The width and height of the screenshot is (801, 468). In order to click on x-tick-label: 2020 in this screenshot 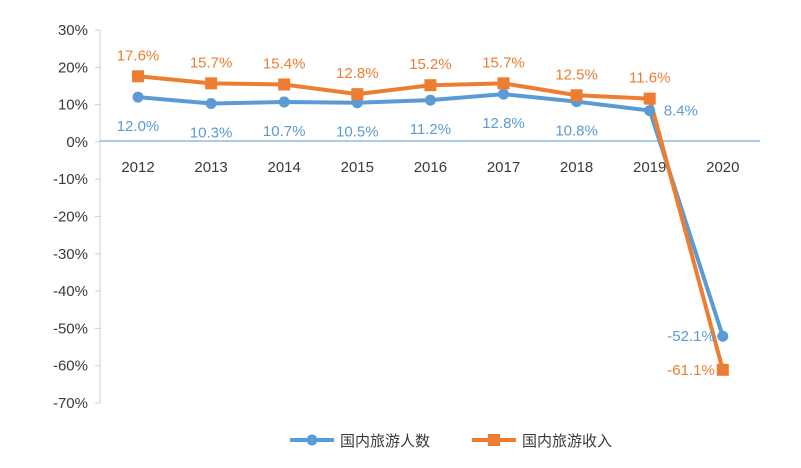, I will do `click(722, 167)`.